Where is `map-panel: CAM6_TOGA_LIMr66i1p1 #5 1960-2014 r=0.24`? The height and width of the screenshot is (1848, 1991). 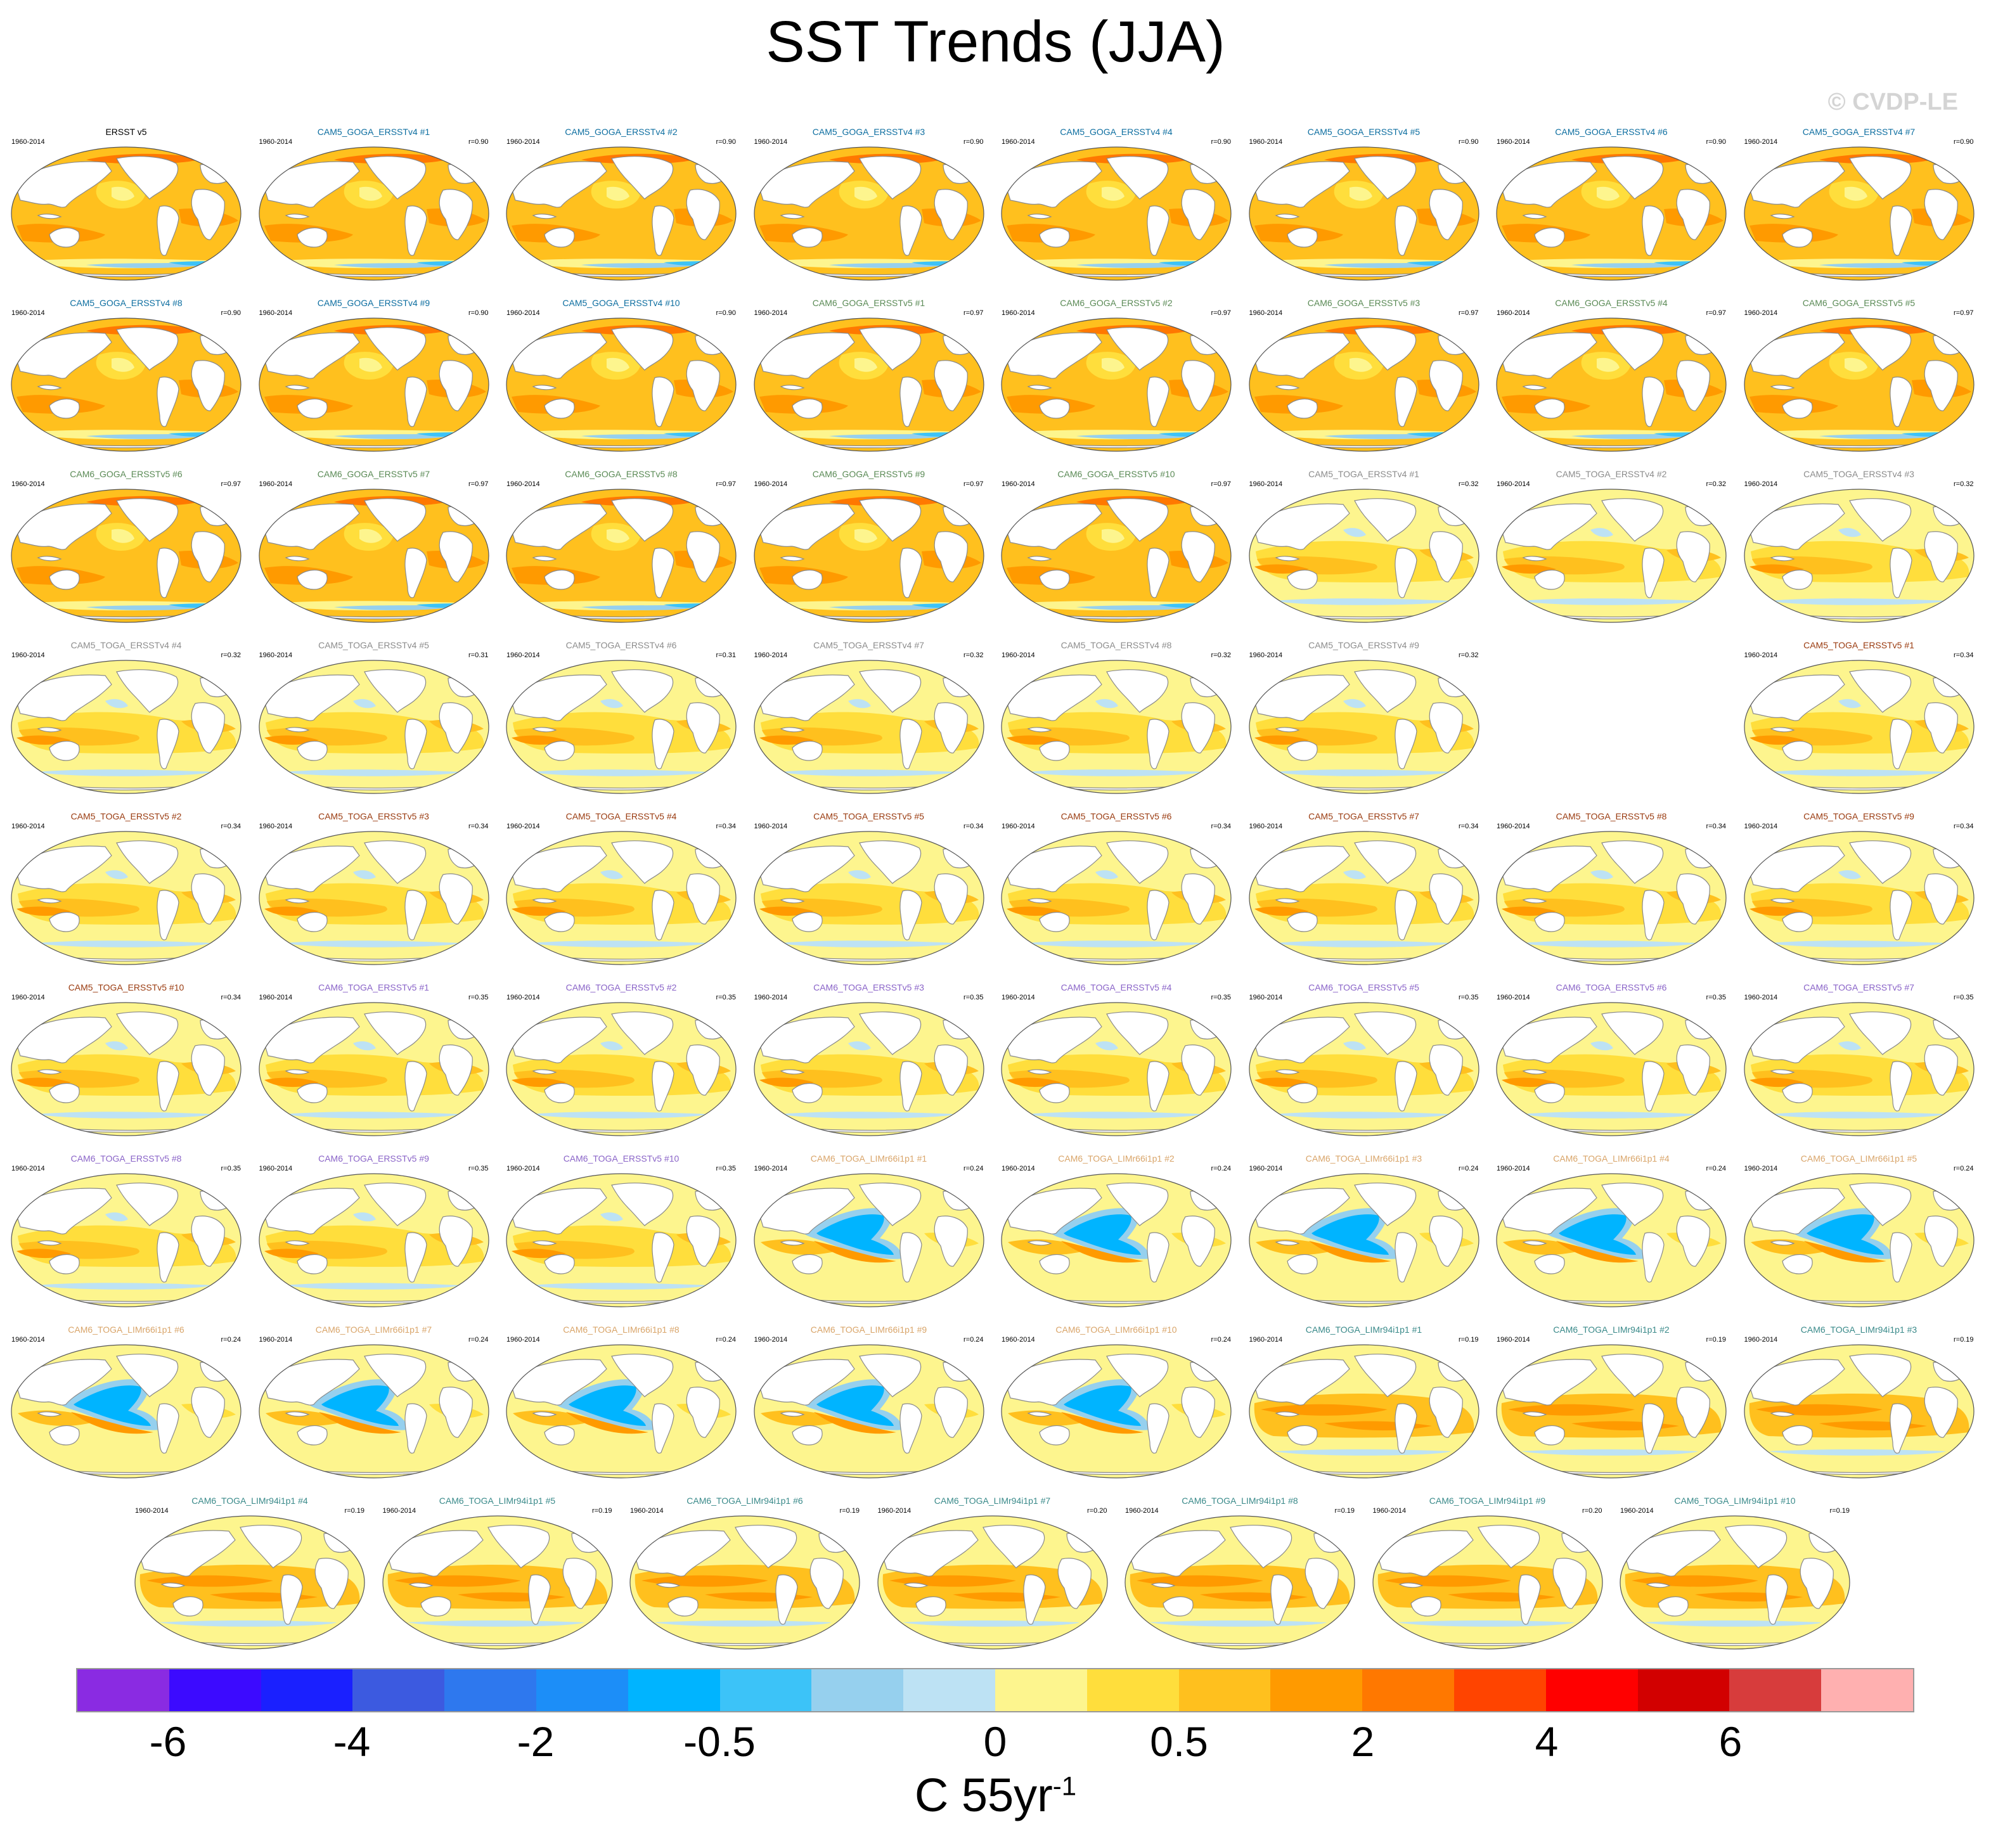
map-panel: CAM6_TOGA_LIMr66i1p1 #5 1960-2014 r=0.24 is located at coordinates (1859, 1232).